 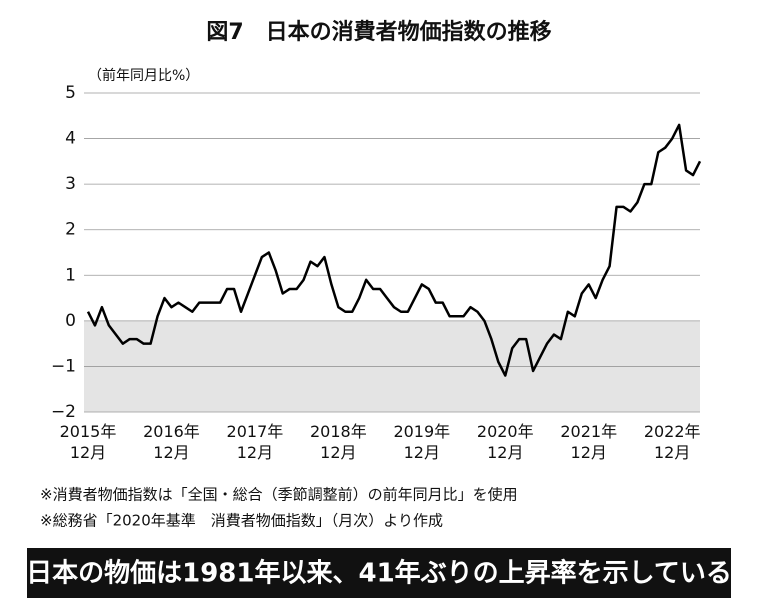 What do you see at coordinates (88, 442) in the screenshot?
I see `x-tick-label: 2015年 12月` at bounding box center [88, 442].